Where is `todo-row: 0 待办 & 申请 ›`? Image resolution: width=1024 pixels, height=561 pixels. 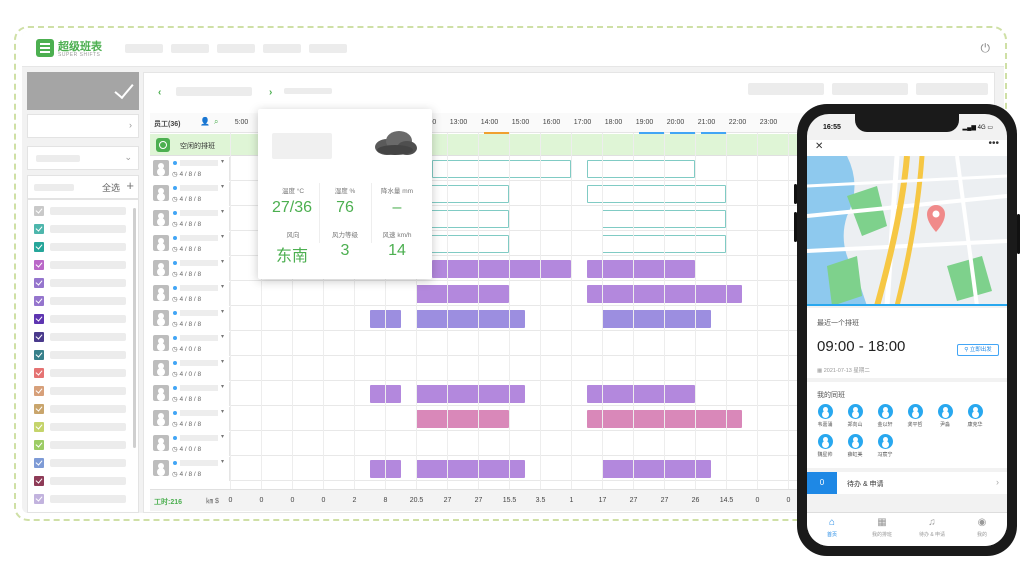
todo-row: 0 待办 & 申请 › is located at coordinates (907, 483).